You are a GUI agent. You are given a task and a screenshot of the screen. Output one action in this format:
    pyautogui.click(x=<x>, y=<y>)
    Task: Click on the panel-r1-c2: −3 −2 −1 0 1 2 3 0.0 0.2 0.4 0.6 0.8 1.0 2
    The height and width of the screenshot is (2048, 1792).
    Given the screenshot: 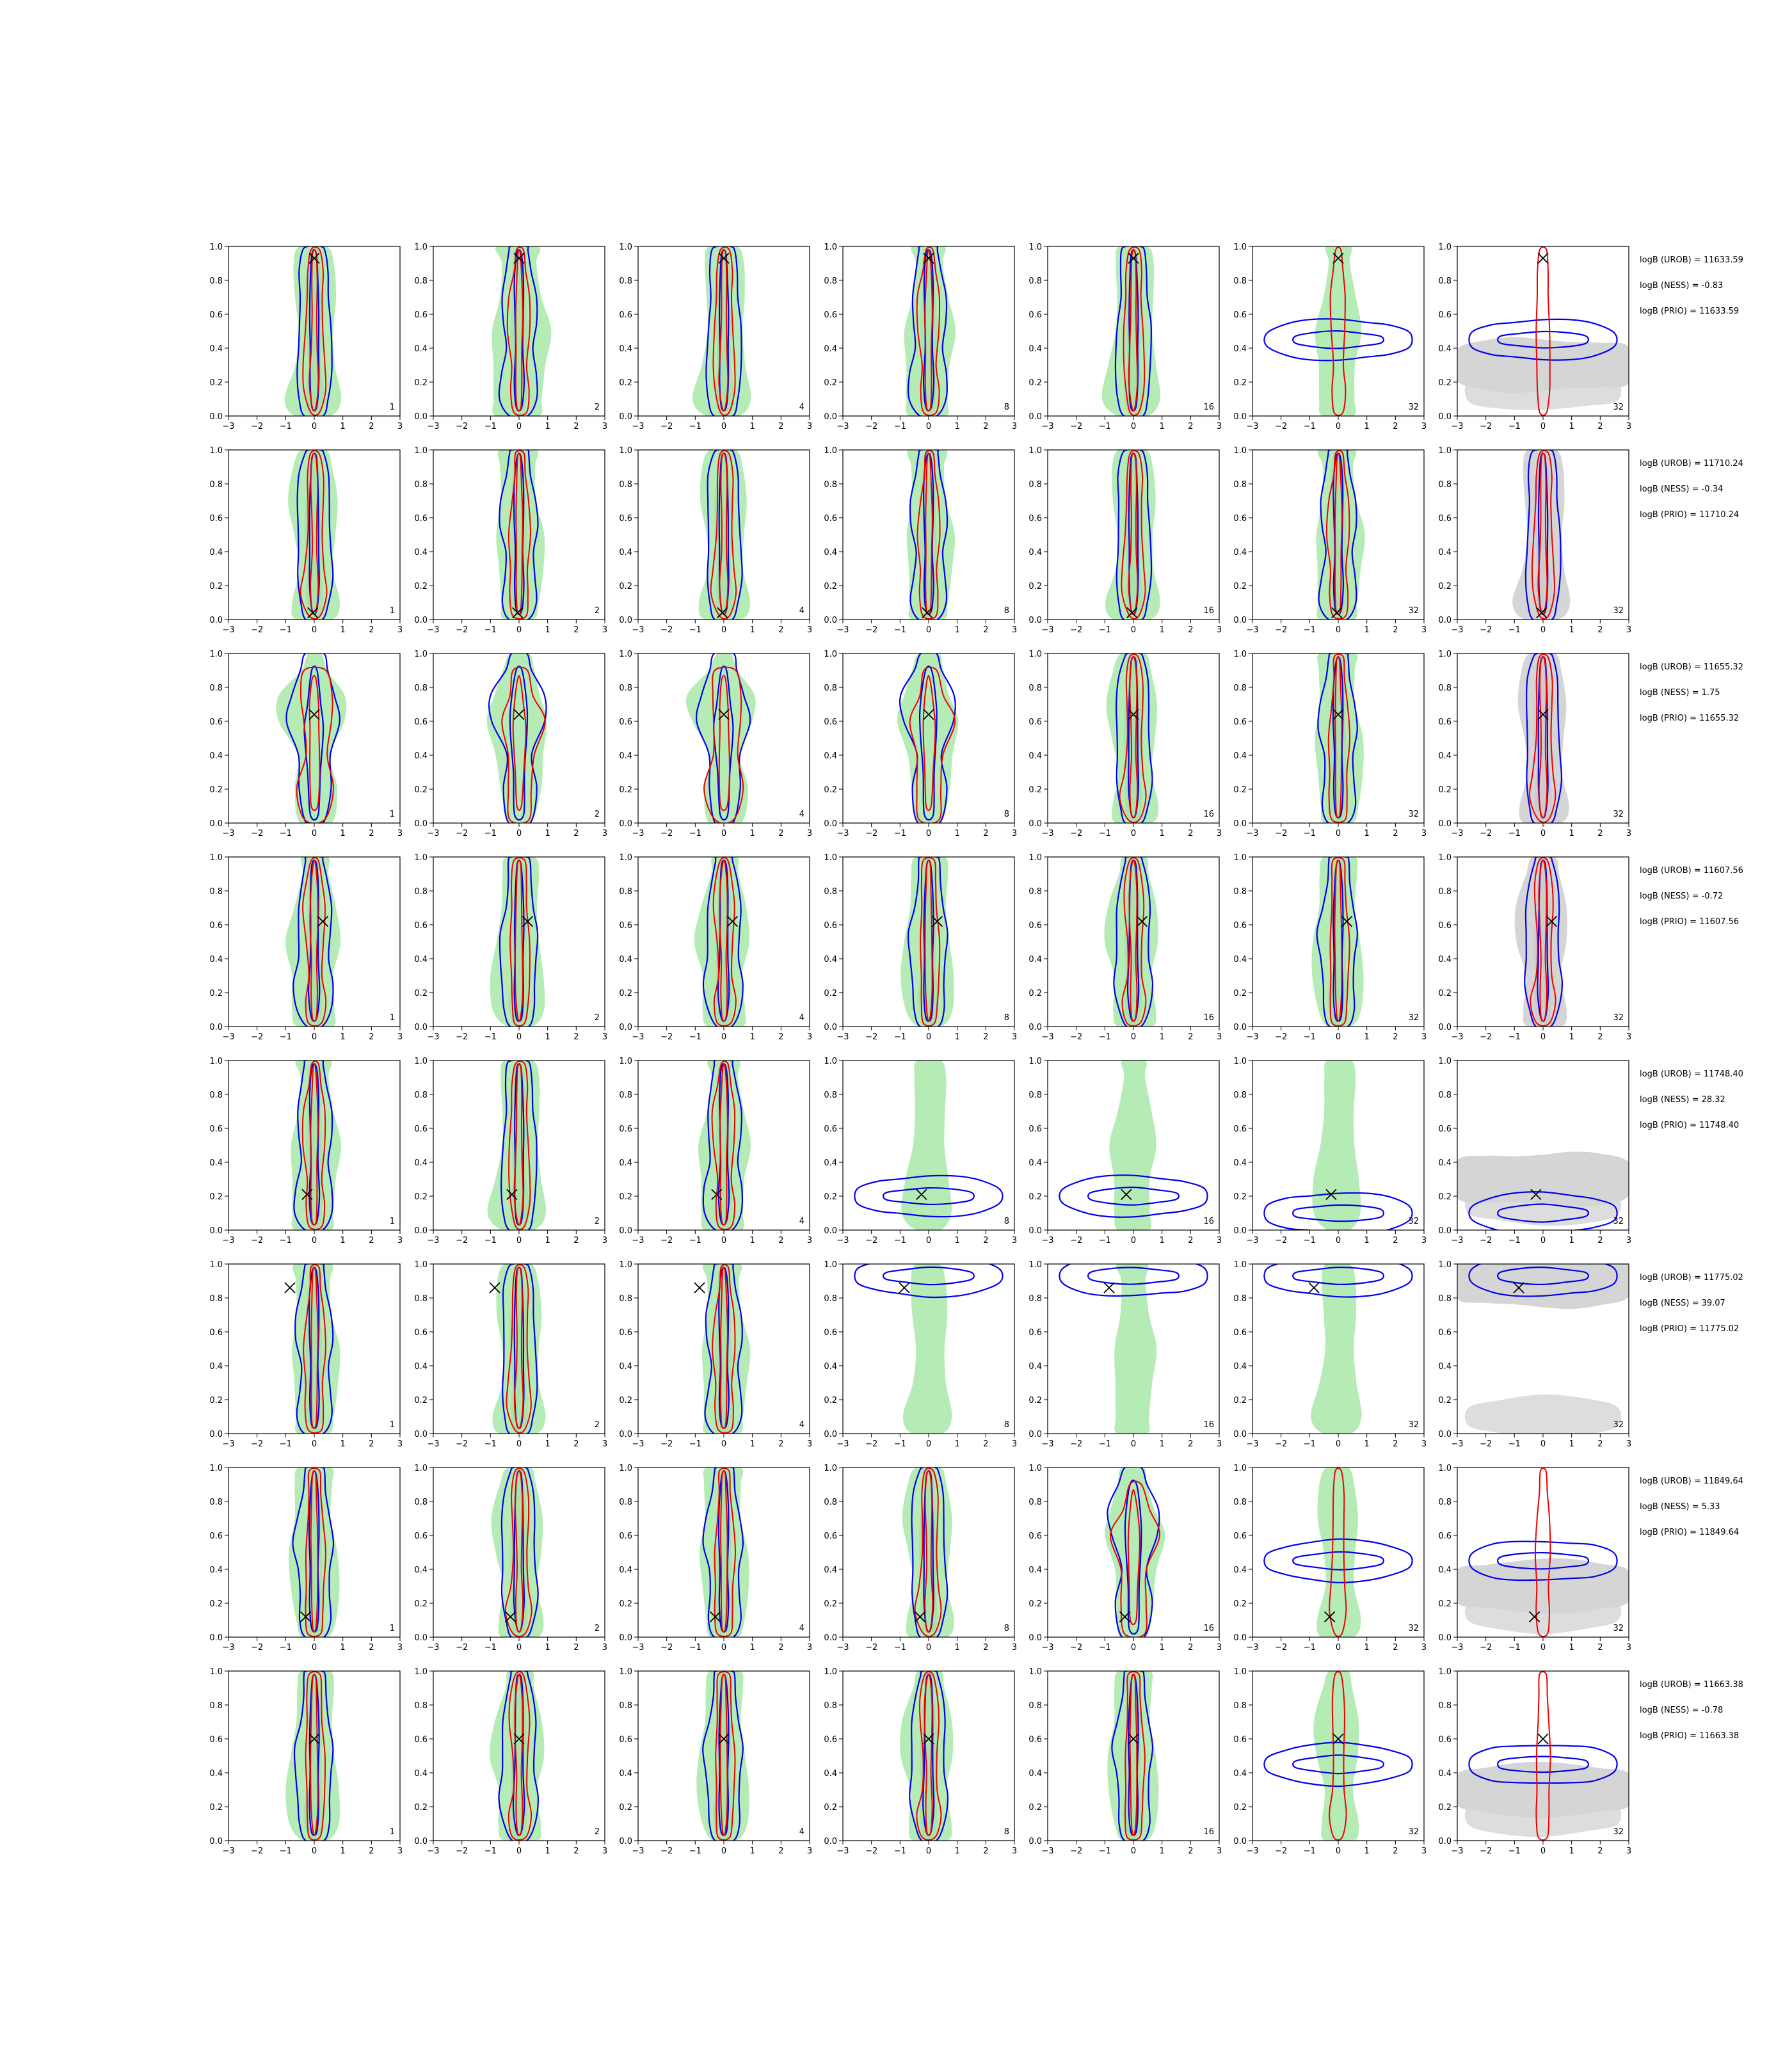 What is the action you would take?
    pyautogui.click(x=510, y=337)
    